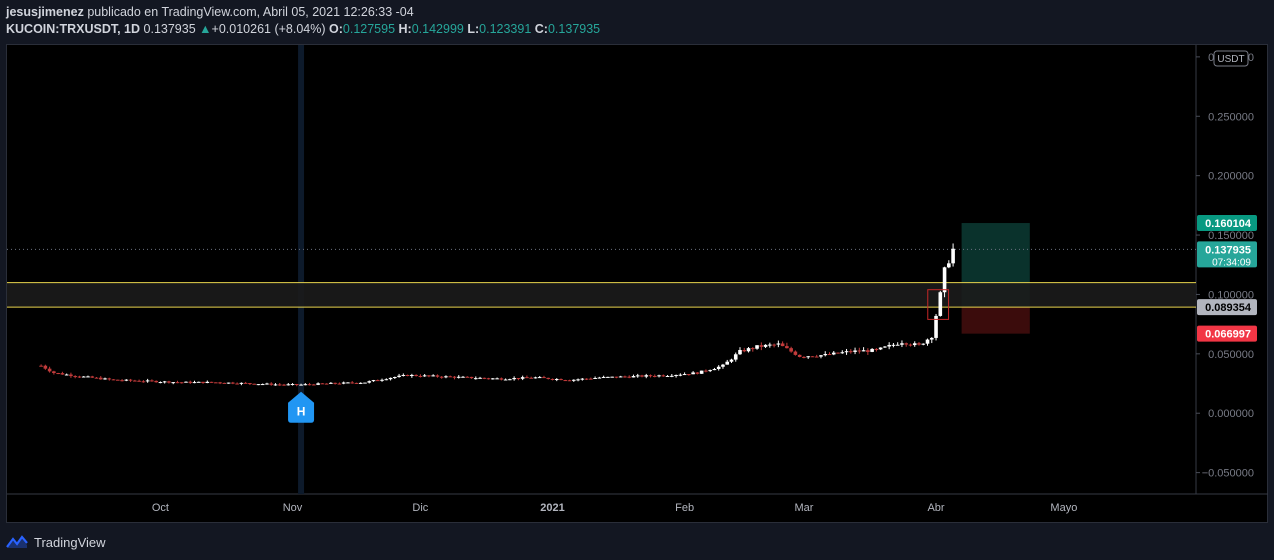 Image resolution: width=1274 pixels, height=560 pixels. Describe the element at coordinates (45, 12) in the screenshot. I see `author-name: jesusjimenez` at that location.